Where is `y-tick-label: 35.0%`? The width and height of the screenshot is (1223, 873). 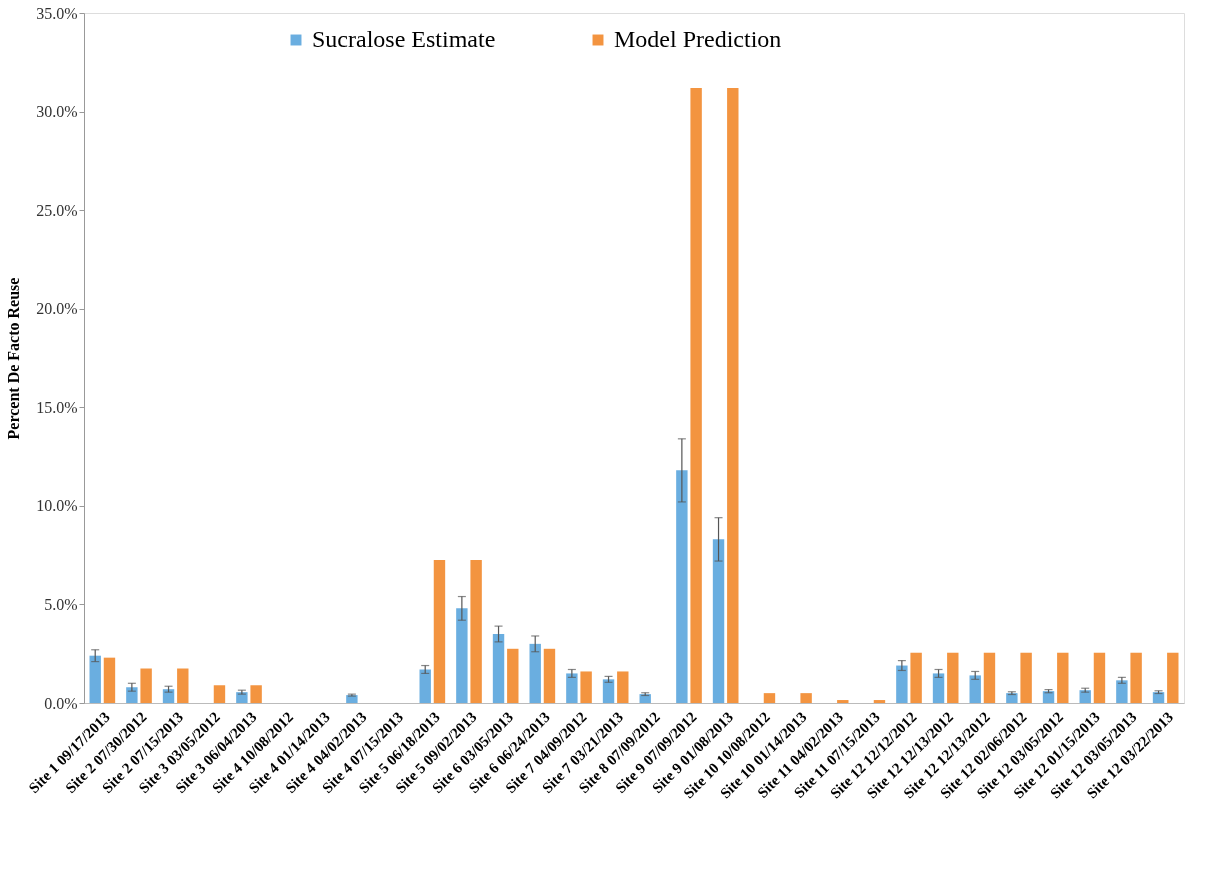 y-tick-label: 35.0% is located at coordinates (57, 13).